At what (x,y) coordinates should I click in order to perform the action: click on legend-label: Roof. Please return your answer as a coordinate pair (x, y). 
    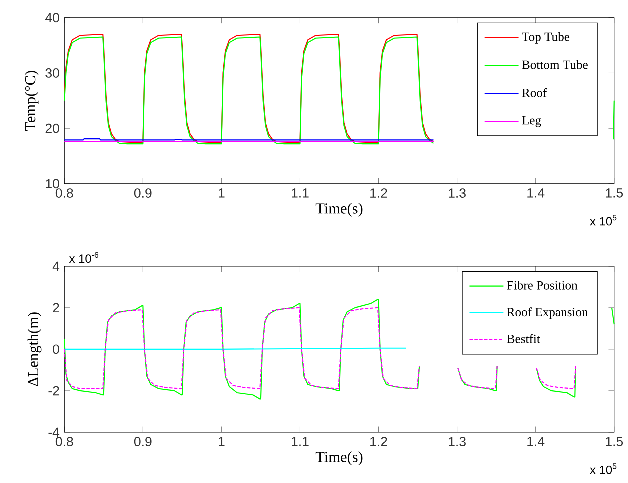
    Looking at the image, I should click on (535, 93).